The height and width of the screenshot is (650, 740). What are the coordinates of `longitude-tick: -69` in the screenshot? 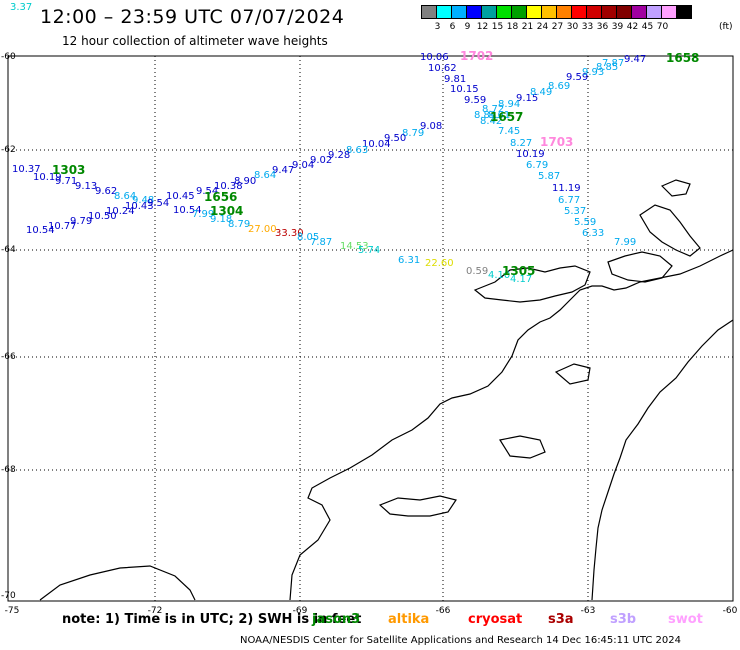 It's located at (300, 611).